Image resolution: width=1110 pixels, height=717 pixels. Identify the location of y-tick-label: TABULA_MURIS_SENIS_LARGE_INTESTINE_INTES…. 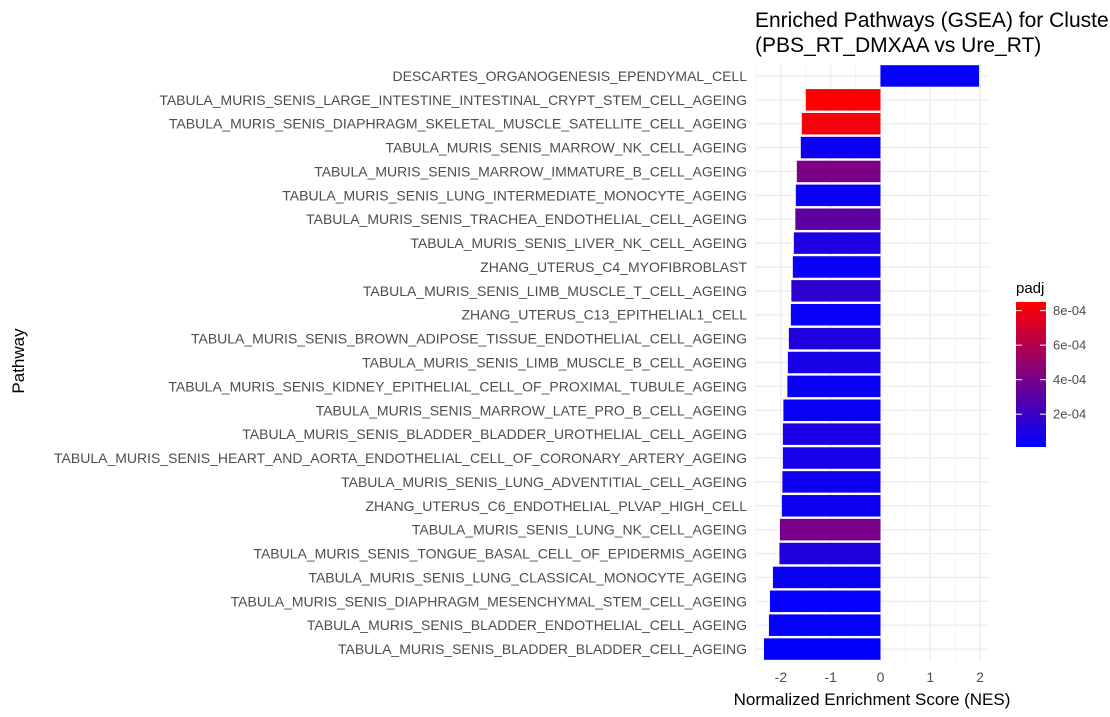
(453, 100).